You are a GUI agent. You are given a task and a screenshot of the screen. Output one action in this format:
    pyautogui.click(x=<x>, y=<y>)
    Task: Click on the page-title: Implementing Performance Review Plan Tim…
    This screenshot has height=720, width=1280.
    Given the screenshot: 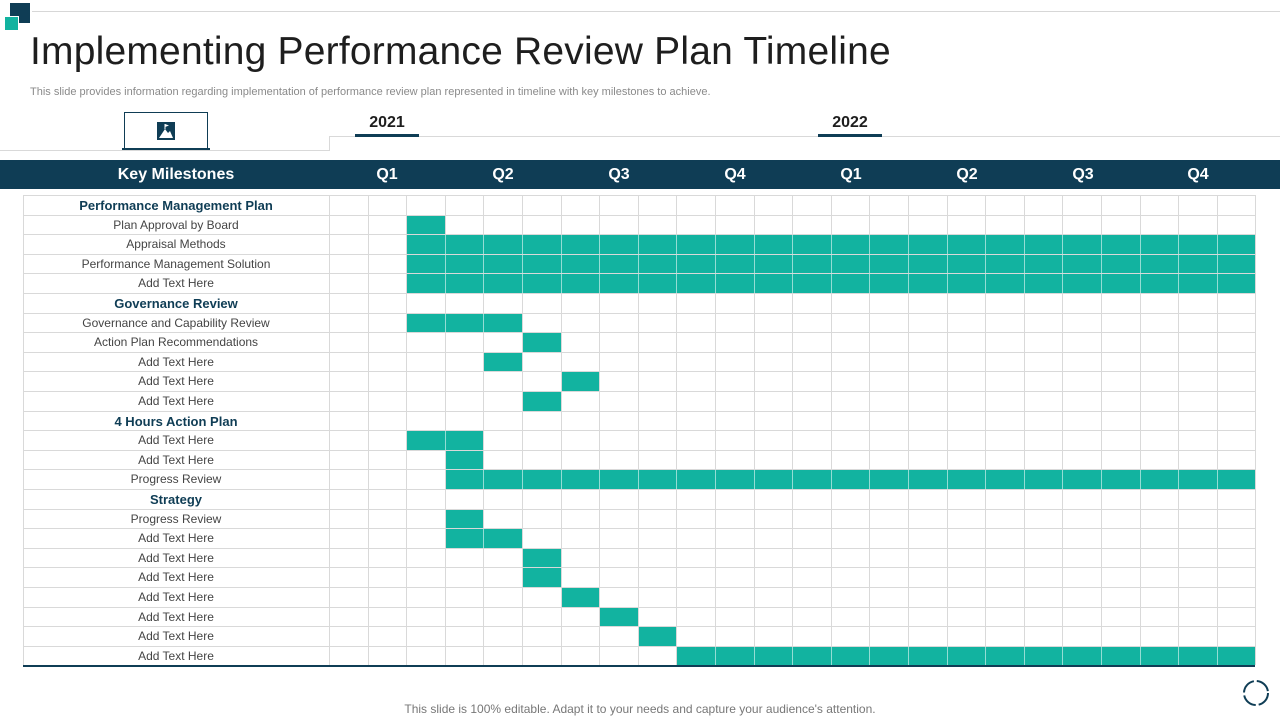 What is the action you would take?
    pyautogui.click(x=460, y=51)
    